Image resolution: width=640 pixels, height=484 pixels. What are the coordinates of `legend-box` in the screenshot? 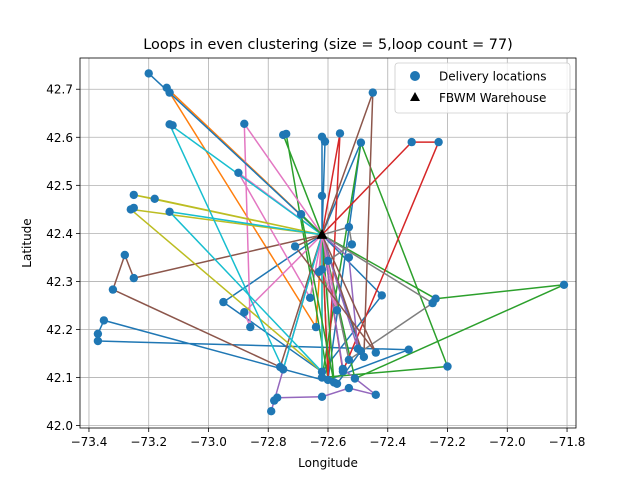 It's located at (482, 88).